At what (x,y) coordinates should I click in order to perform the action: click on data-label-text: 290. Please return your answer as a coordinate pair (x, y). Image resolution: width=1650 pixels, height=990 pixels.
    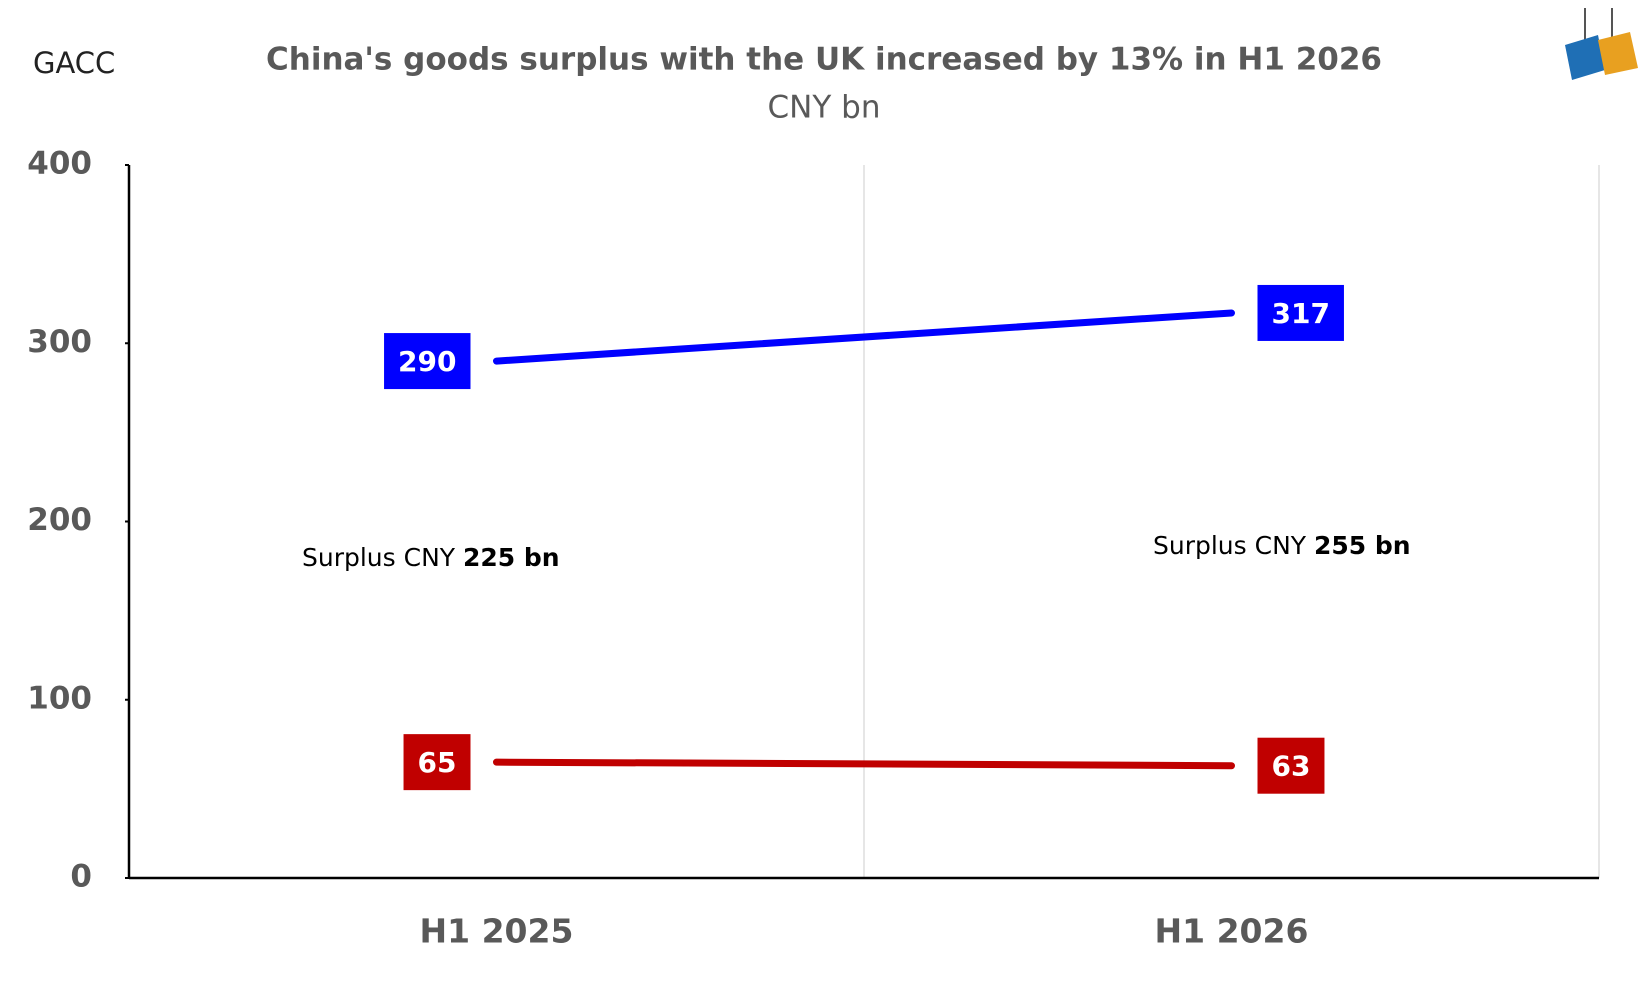
    Looking at the image, I should click on (427, 361).